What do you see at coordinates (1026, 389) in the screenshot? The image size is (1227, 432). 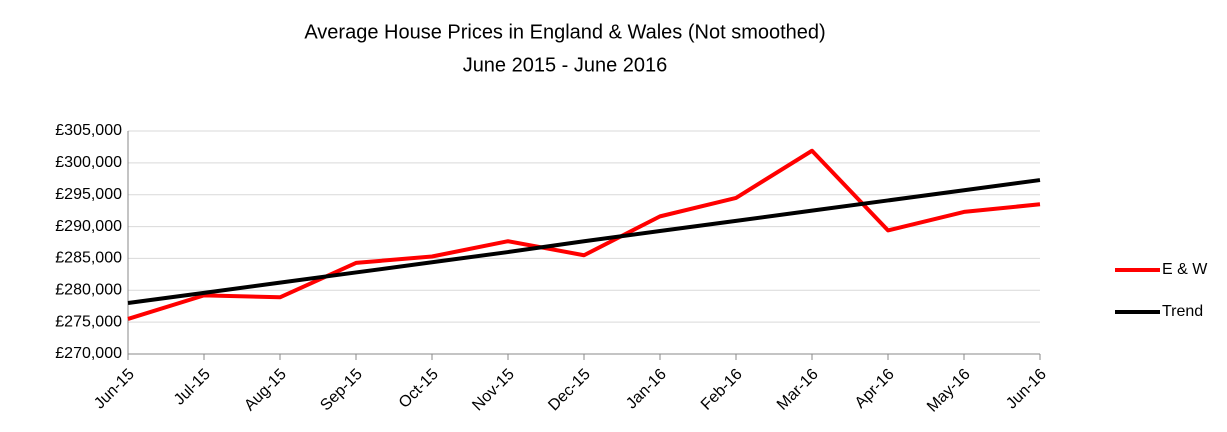 I see `x-tick-label: Jun-16` at bounding box center [1026, 389].